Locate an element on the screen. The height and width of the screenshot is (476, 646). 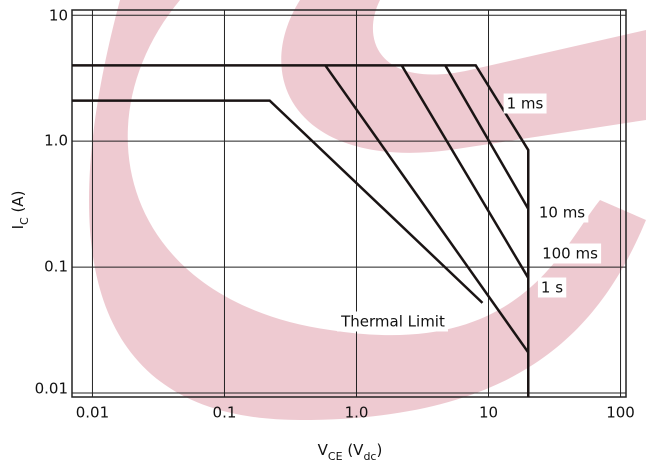
y-axis-label: IC (A) is located at coordinates (20, 210).